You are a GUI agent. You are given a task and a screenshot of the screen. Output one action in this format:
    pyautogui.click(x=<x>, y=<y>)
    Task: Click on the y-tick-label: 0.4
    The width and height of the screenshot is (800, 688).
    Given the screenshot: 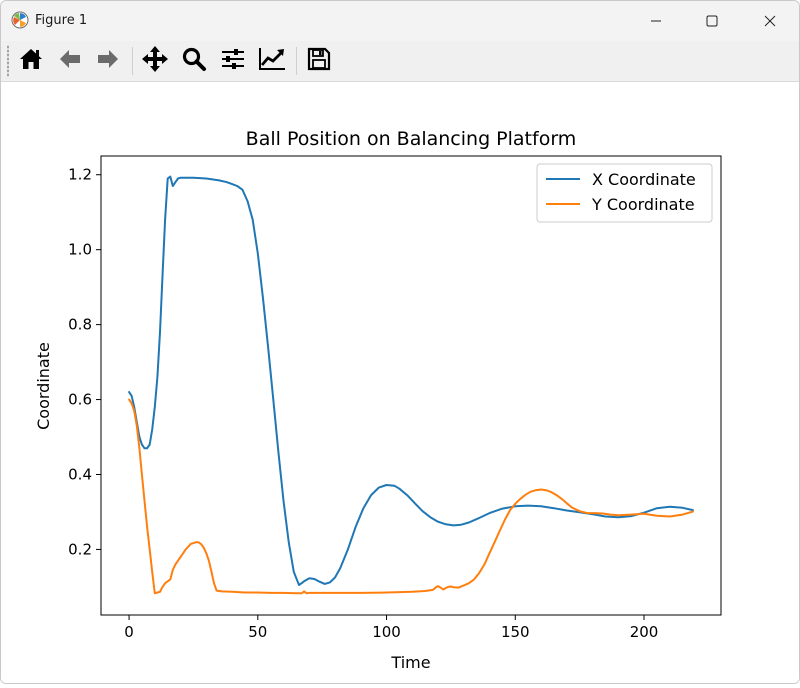 What is the action you would take?
    pyautogui.click(x=80, y=474)
    